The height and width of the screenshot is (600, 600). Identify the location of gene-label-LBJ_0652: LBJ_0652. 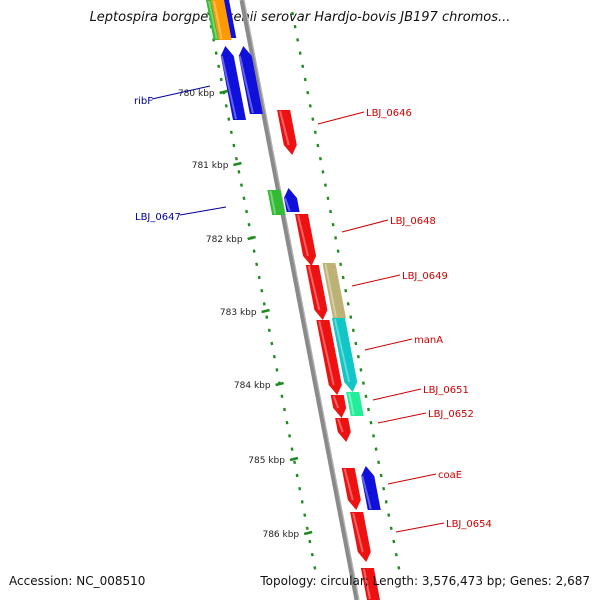
(451, 414).